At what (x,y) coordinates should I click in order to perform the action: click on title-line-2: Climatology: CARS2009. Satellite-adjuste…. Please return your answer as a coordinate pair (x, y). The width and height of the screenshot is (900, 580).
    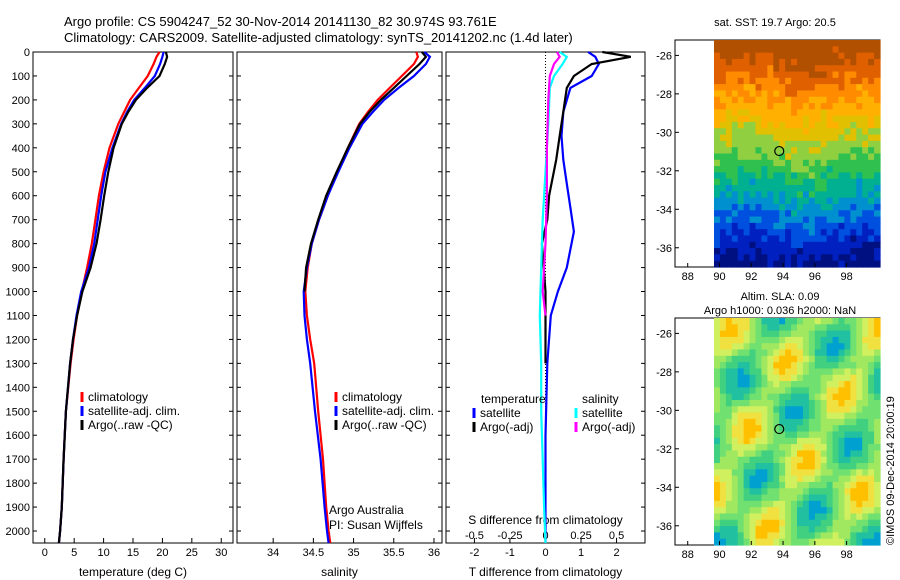
    Looking at the image, I should click on (318, 37).